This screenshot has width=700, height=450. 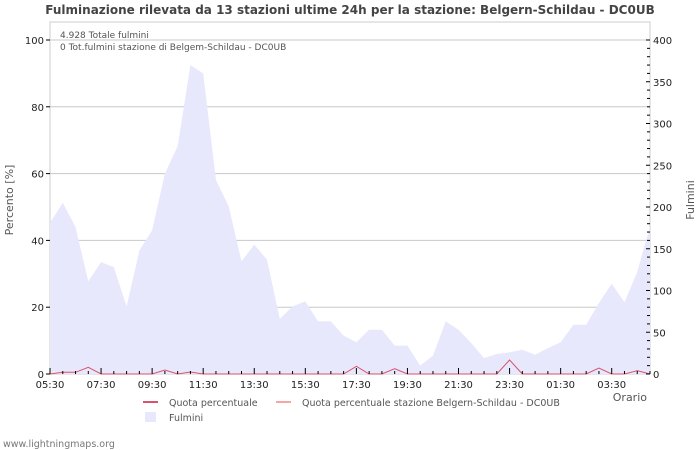 What do you see at coordinates (37, 241) in the screenshot?
I see `left-tick-label: 40` at bounding box center [37, 241].